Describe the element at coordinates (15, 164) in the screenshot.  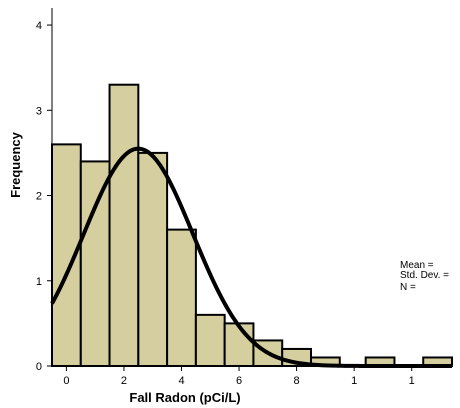
I see `y-axis-label: Frequency` at that location.